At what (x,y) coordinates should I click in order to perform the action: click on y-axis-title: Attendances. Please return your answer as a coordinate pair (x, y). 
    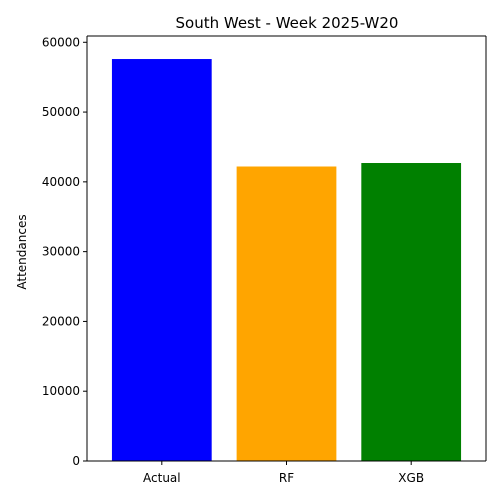
    Looking at the image, I should click on (22, 251).